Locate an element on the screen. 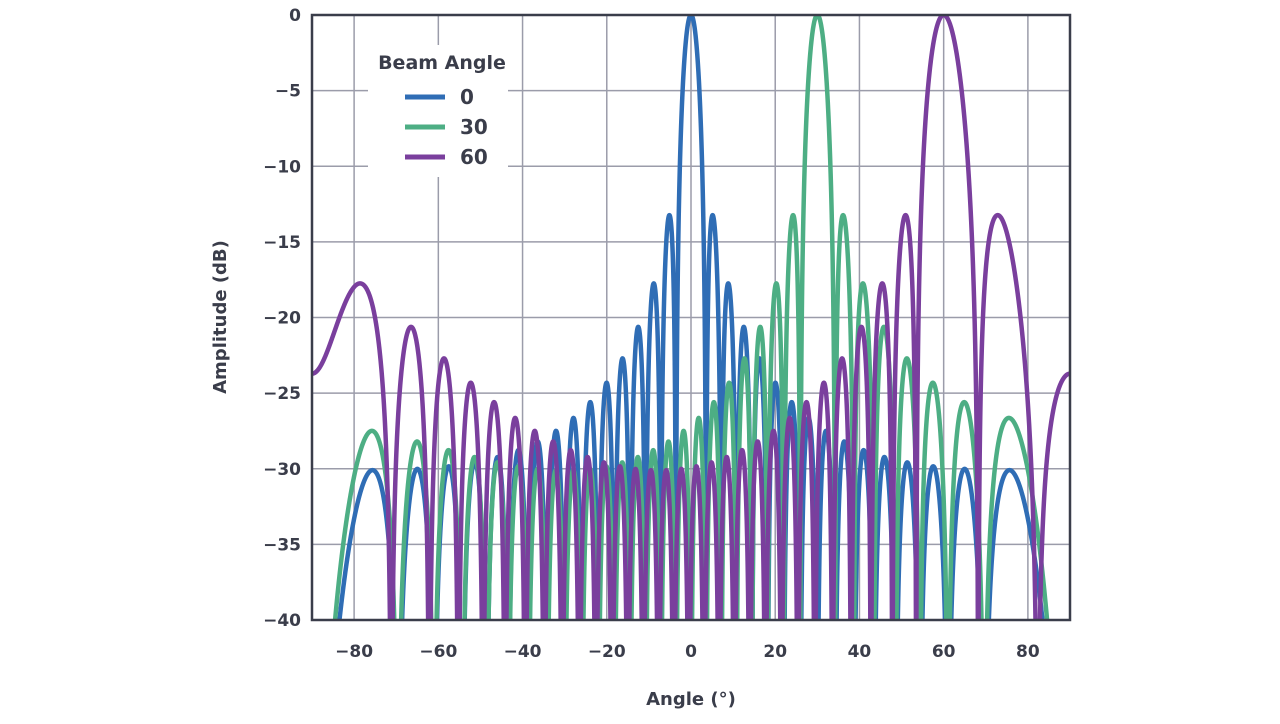 The image size is (1280, 724). y-tick-label: −40 is located at coordinates (282, 621).